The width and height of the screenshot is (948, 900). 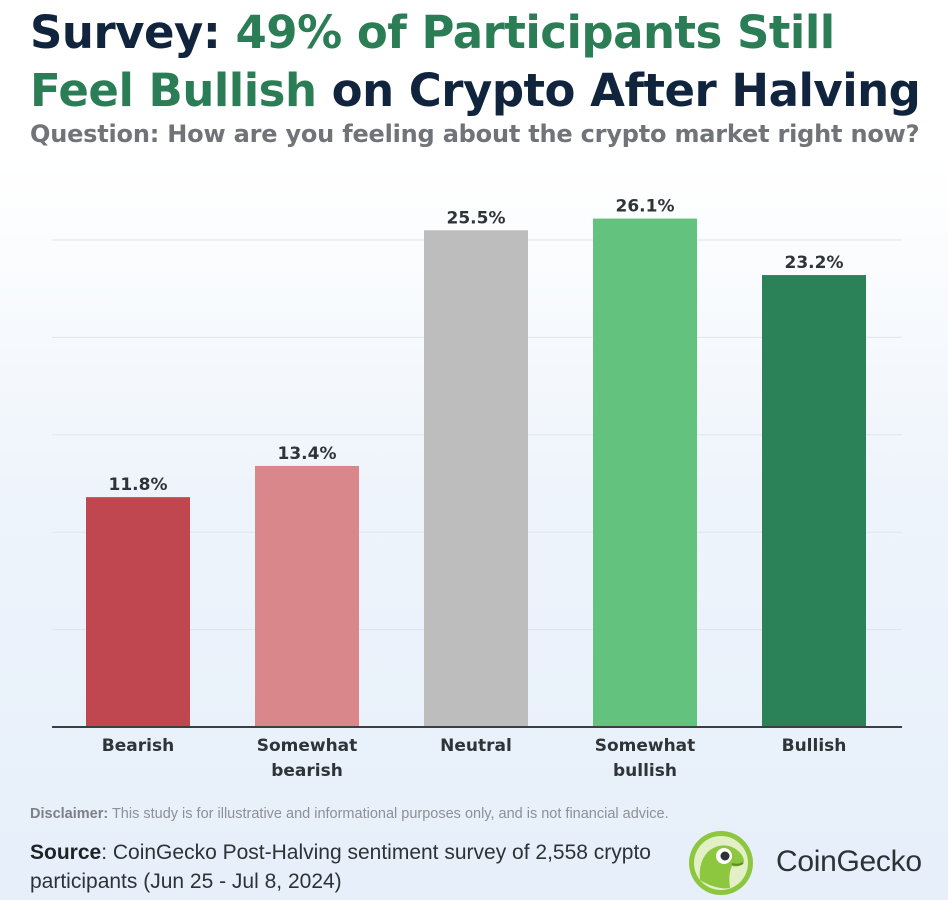 What do you see at coordinates (476, 218) in the screenshot?
I see `data-label: 25.5%` at bounding box center [476, 218].